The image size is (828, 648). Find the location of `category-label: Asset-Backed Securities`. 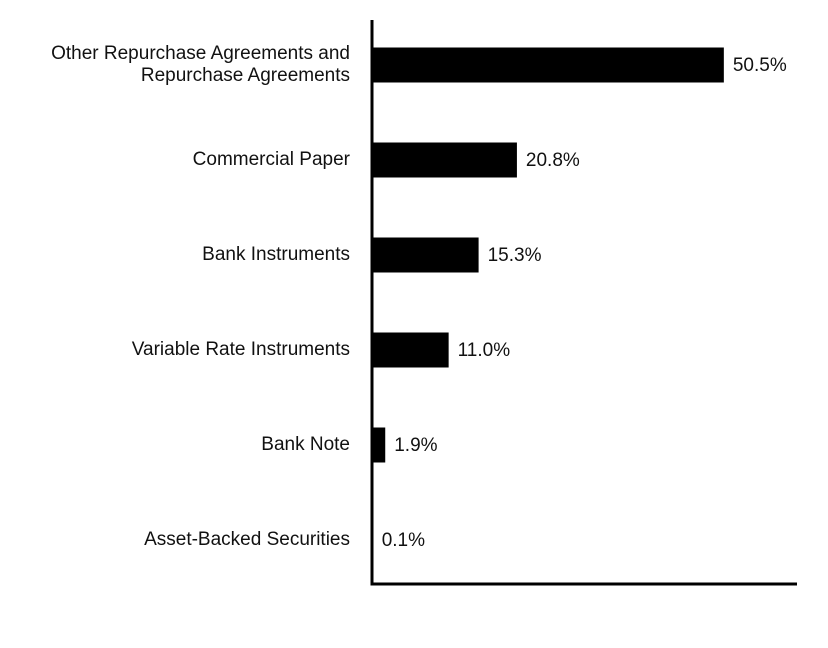

category-label: Asset-Backed Securities is located at coordinates (247, 539).